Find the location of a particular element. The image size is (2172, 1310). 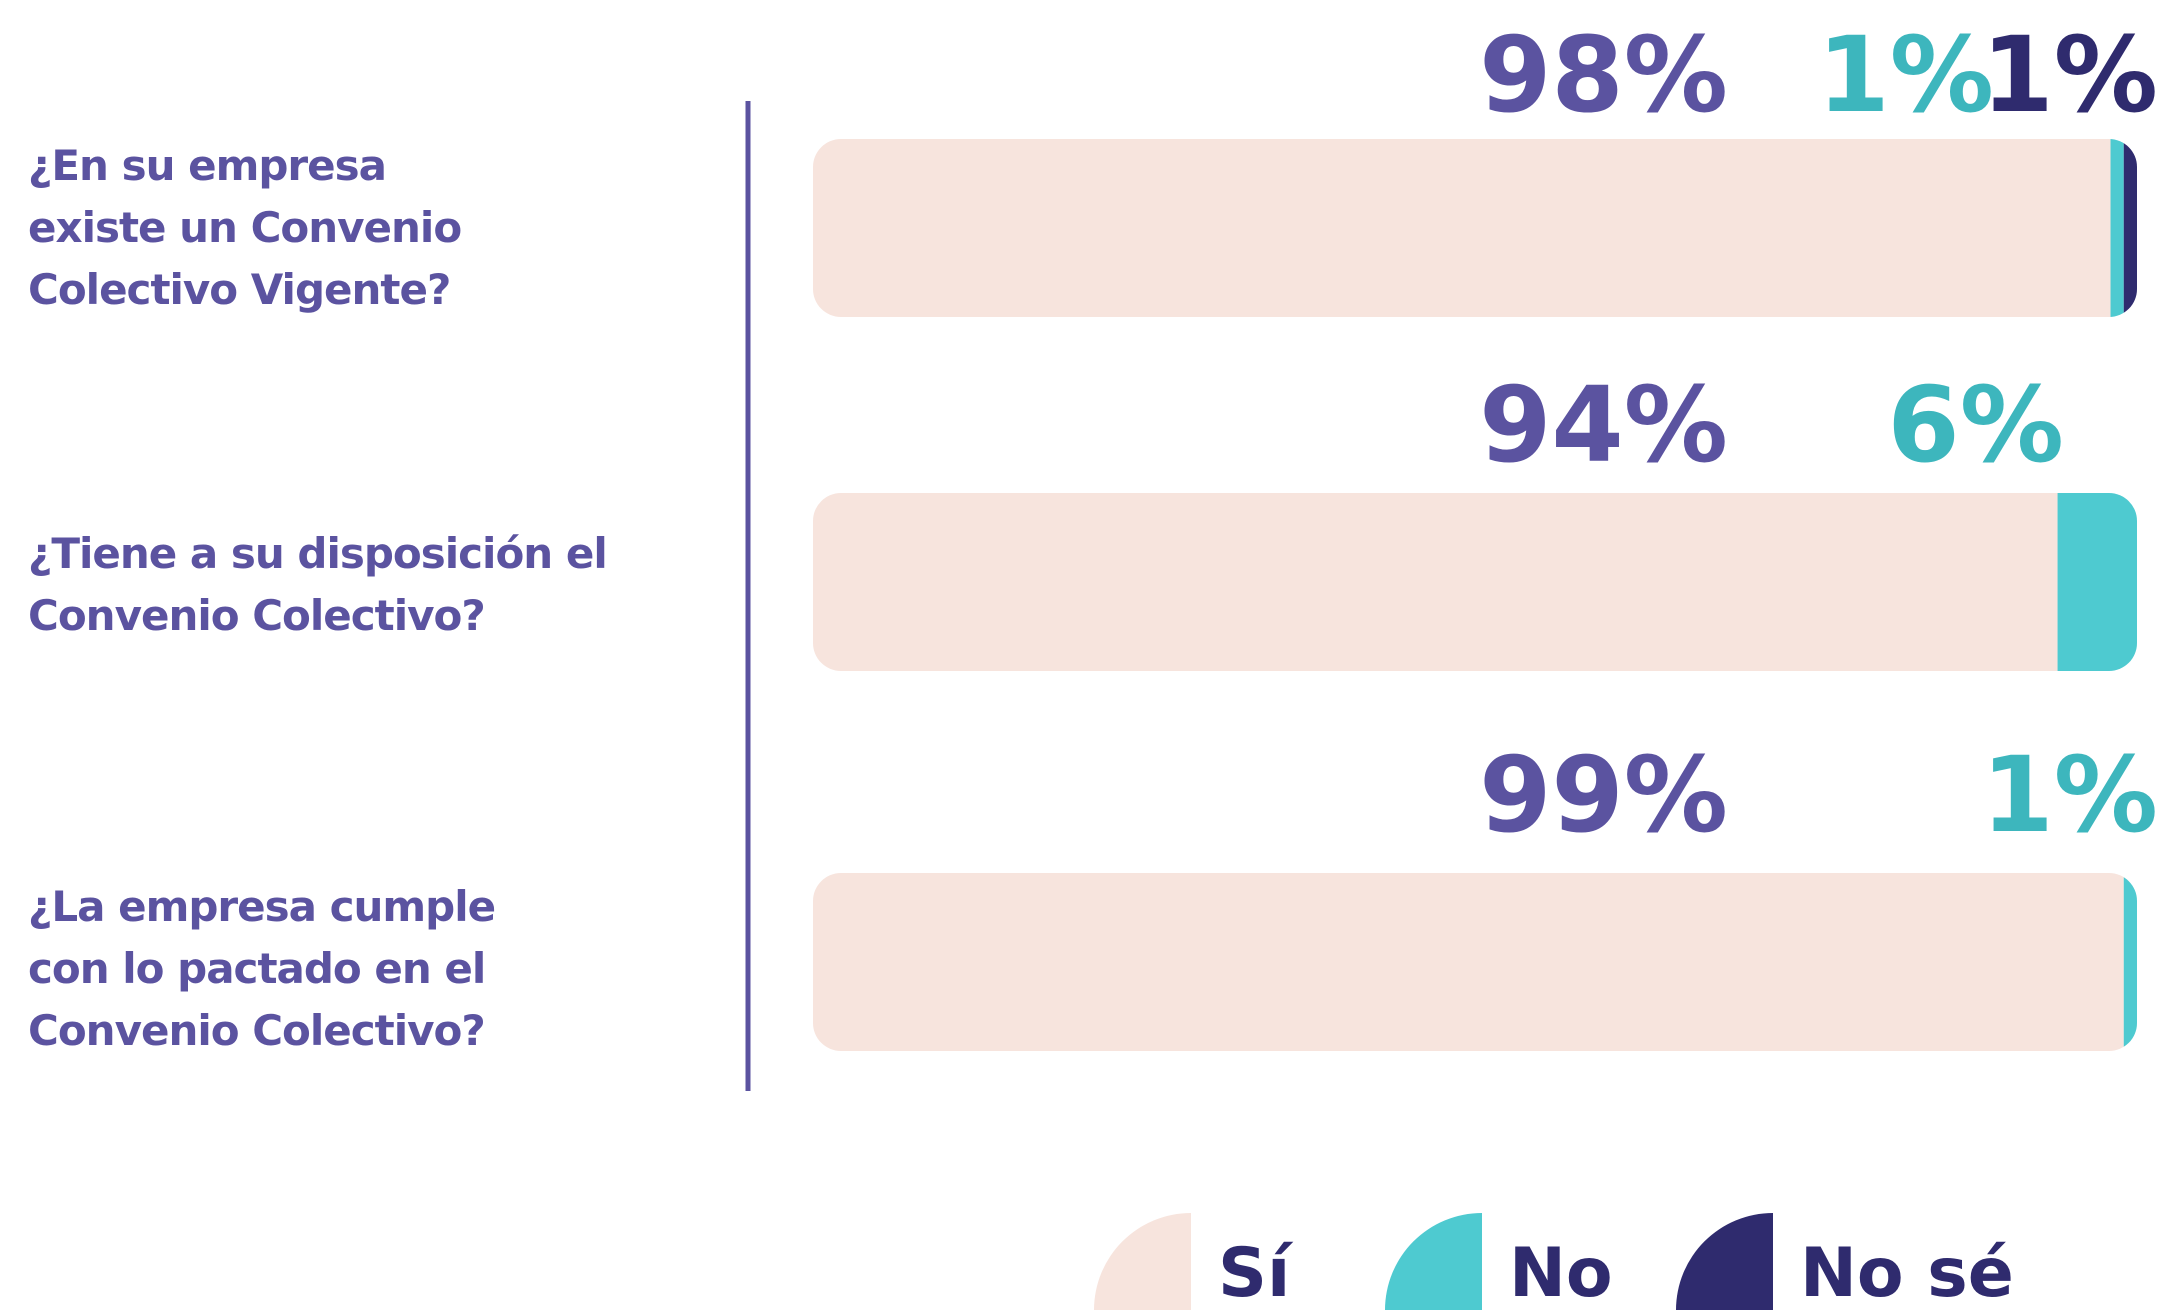

value-label: 94% is located at coordinates (1603, 425).